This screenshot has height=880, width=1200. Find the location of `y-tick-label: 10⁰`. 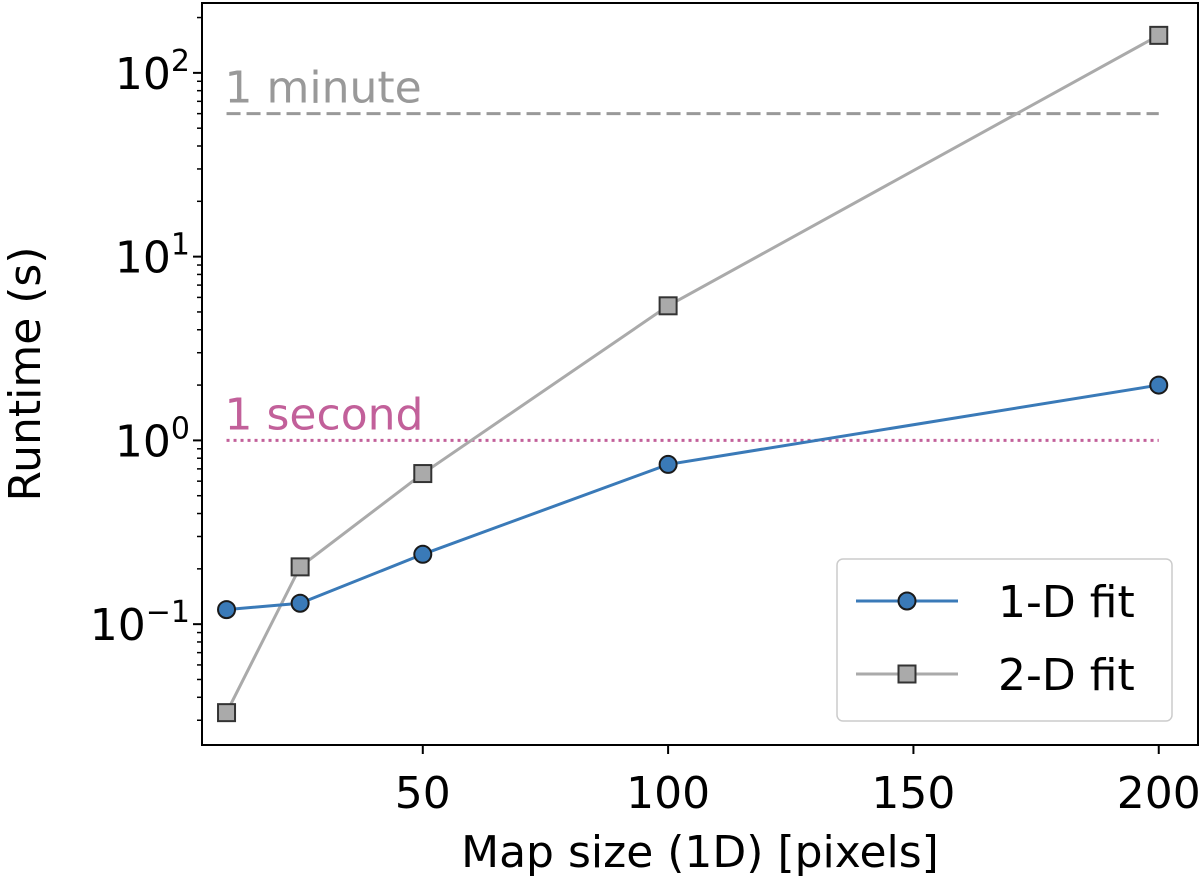

y-tick-label: 10⁰ is located at coordinates (152, 439).